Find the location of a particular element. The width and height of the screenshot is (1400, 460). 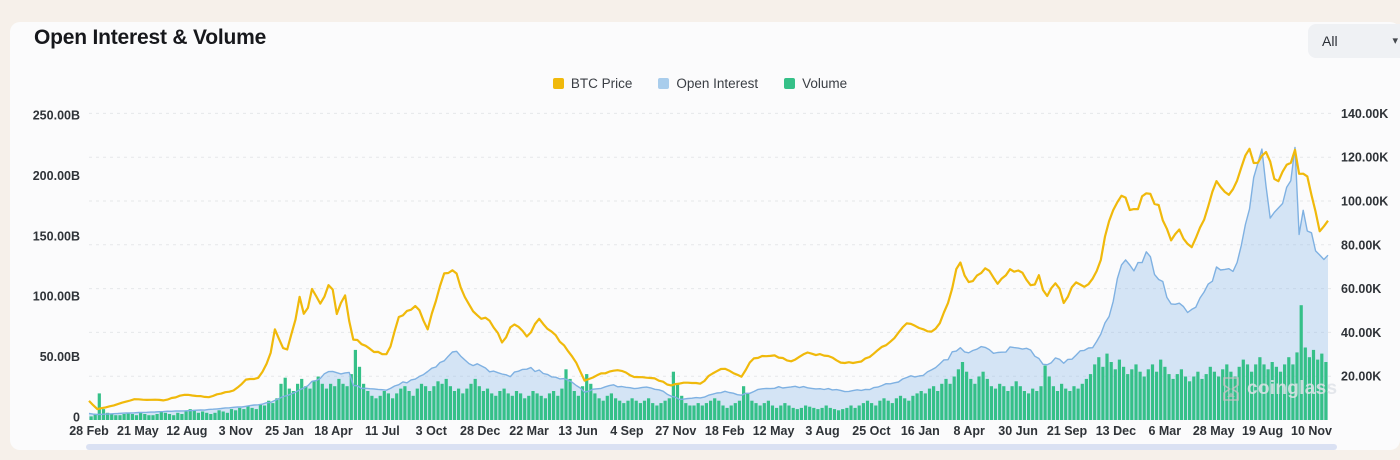

left-axis-tick-label: 150.00B is located at coordinates (56, 236).